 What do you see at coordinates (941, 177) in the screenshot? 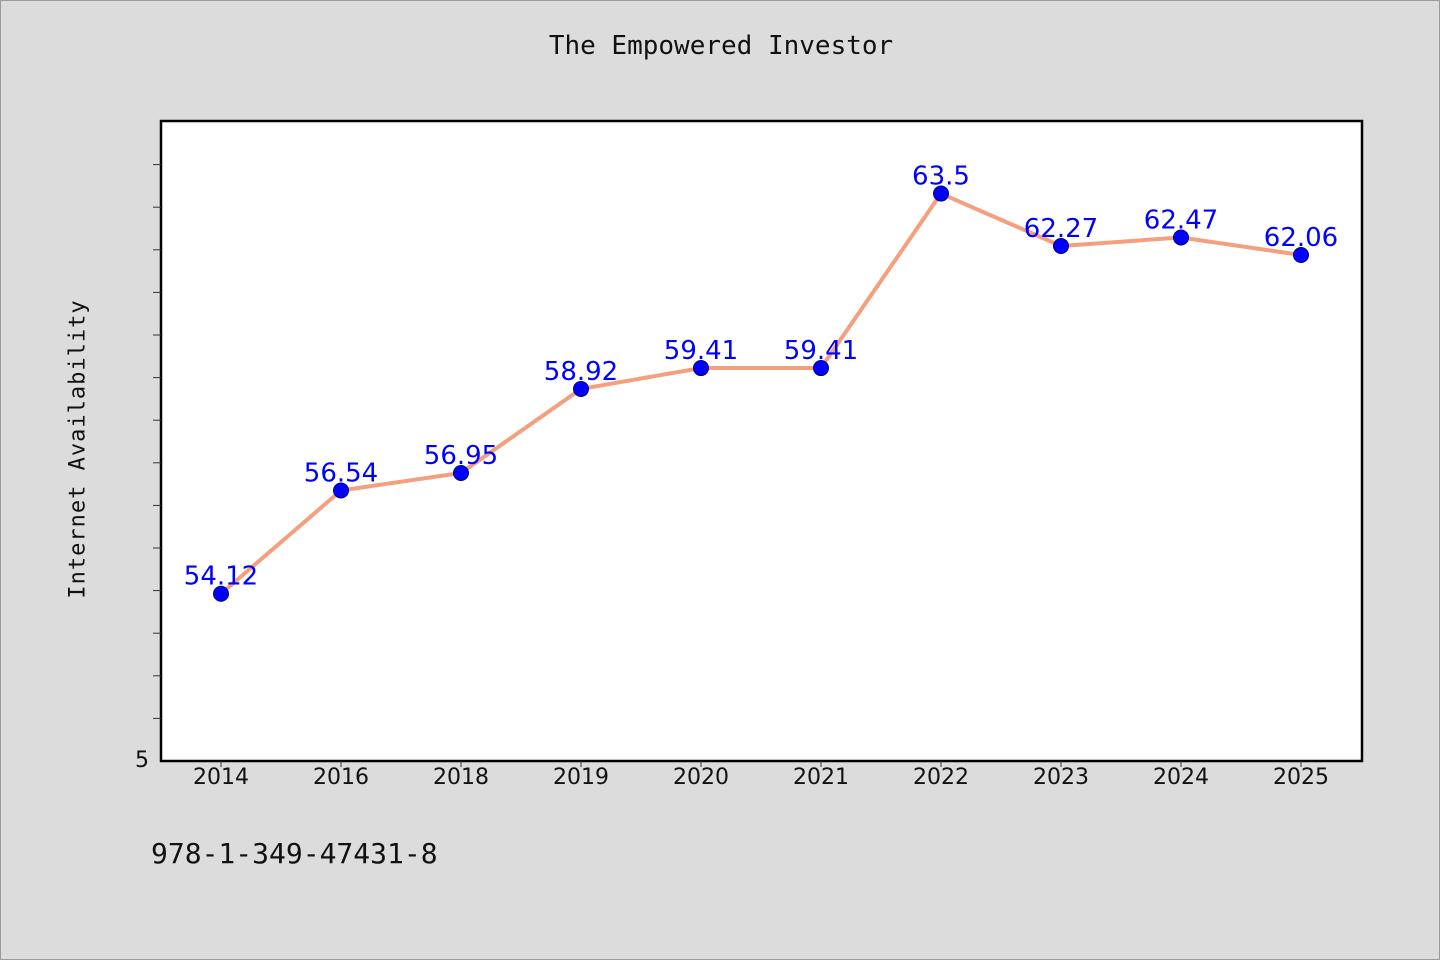
I see `data-label: 63.5` at bounding box center [941, 177].